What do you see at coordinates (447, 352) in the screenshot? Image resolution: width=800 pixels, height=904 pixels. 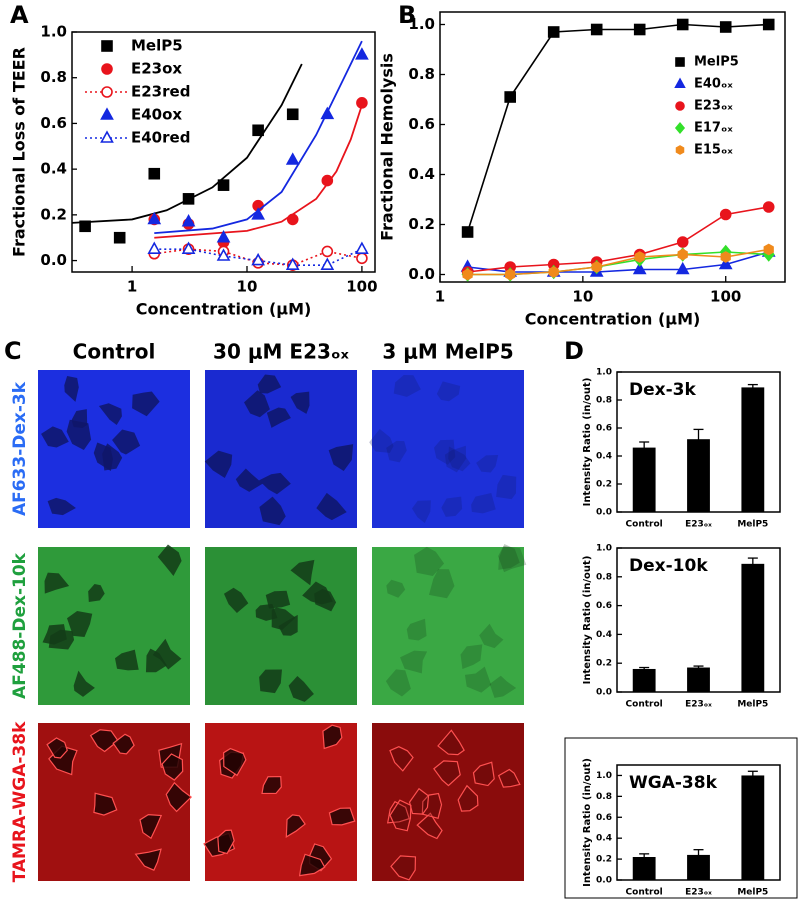 I see `column-header: 3 μM MelP5` at bounding box center [447, 352].